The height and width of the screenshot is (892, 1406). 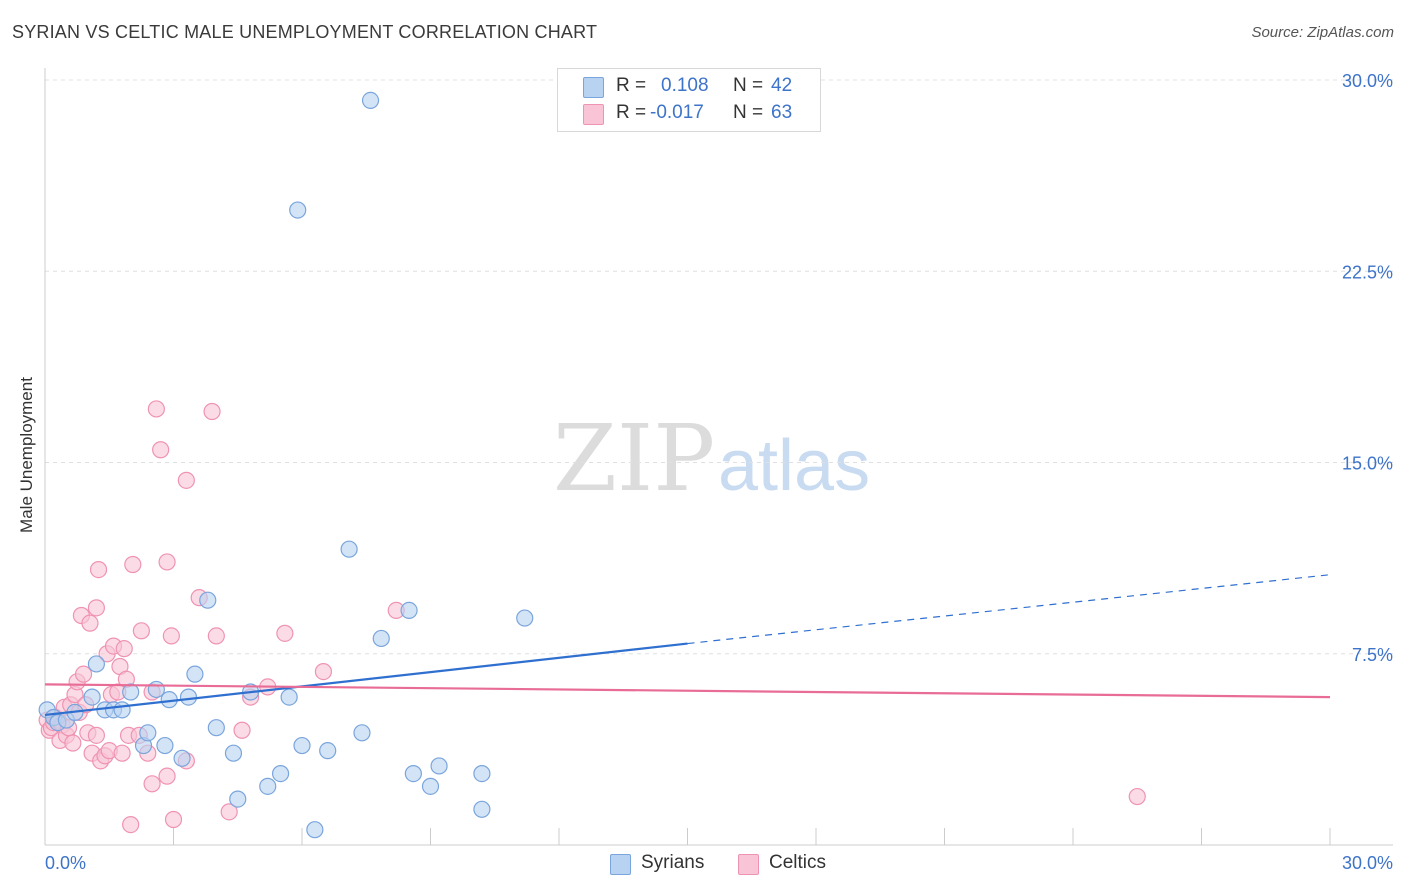 What do you see at coordinates (685, 85) in the screenshot?
I see `legend-r-value: 0.108` at bounding box center [685, 85].